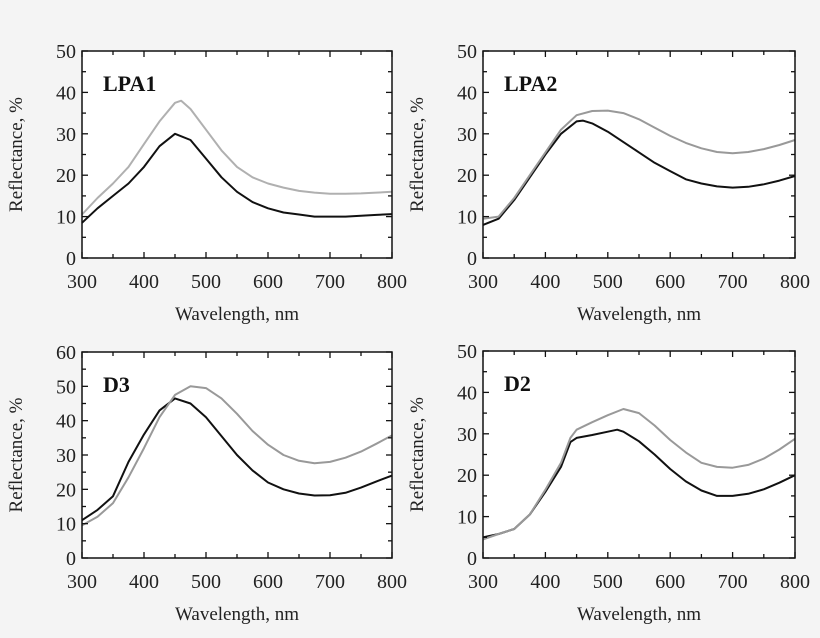 The width and height of the screenshot is (820, 638). I want to click on panel-title: LPA2, so click(530, 83).